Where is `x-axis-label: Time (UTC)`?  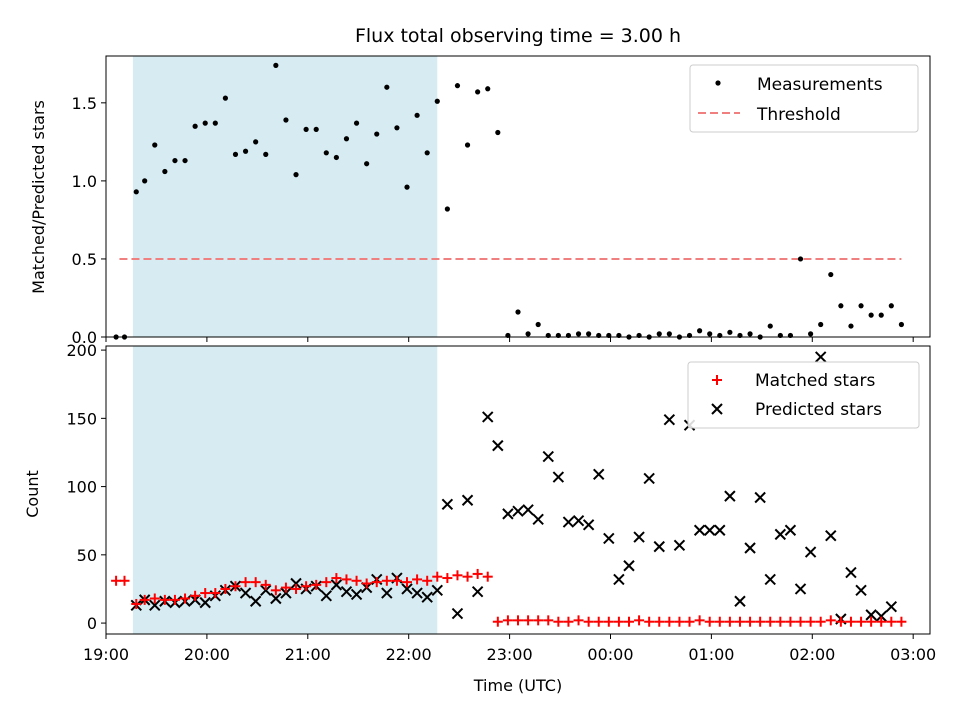 x-axis-label: Time (UTC) is located at coordinates (517, 685).